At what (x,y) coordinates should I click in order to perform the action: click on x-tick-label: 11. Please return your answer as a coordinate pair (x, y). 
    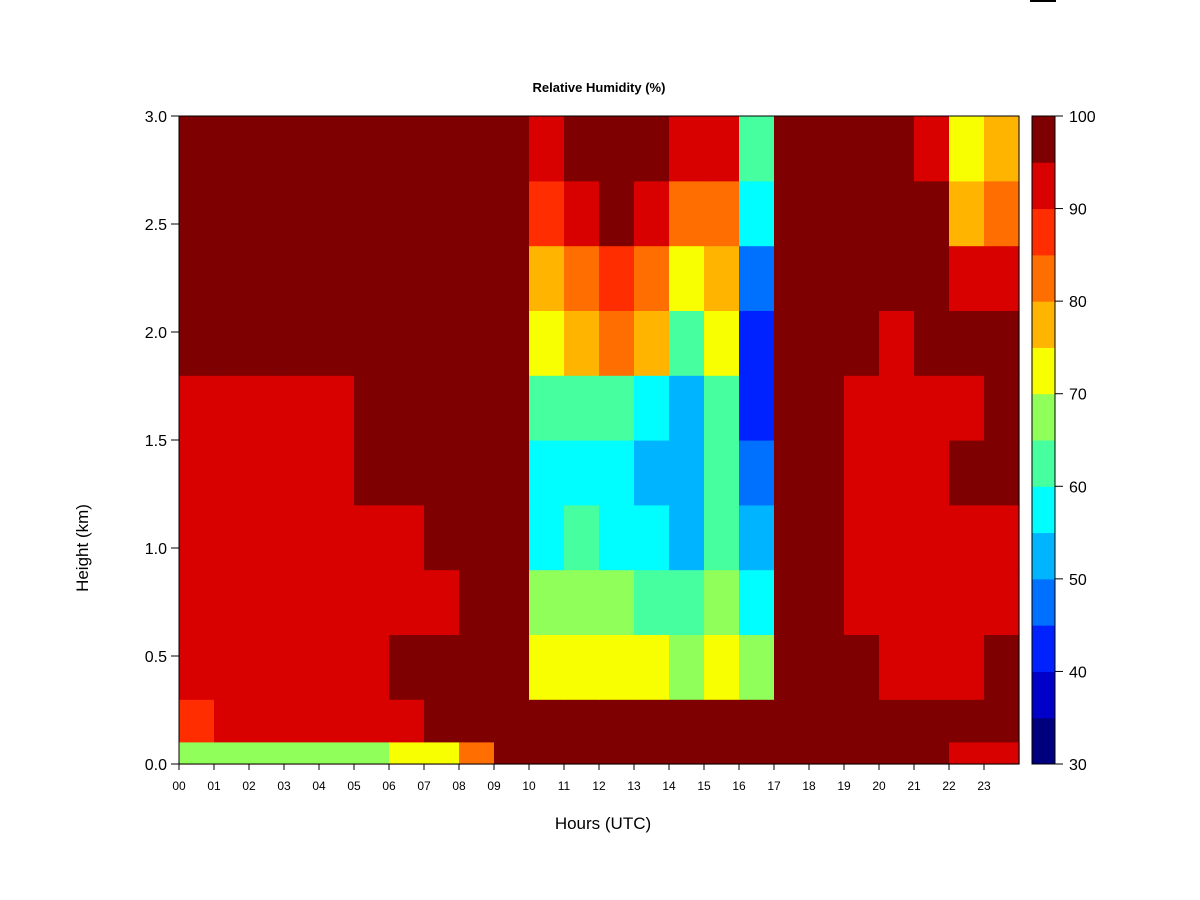
    Looking at the image, I should click on (564, 786).